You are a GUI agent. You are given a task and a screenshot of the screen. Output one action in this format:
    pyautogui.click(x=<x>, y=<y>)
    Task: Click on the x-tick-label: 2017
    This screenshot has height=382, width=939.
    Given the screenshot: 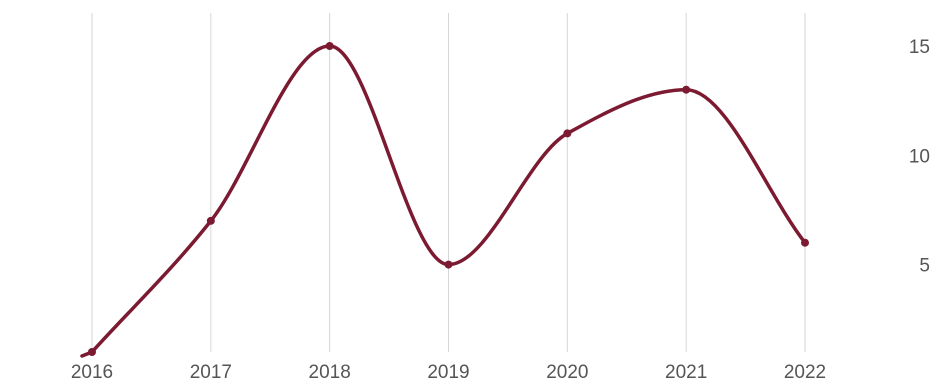 What is the action you would take?
    pyautogui.click(x=211, y=372)
    